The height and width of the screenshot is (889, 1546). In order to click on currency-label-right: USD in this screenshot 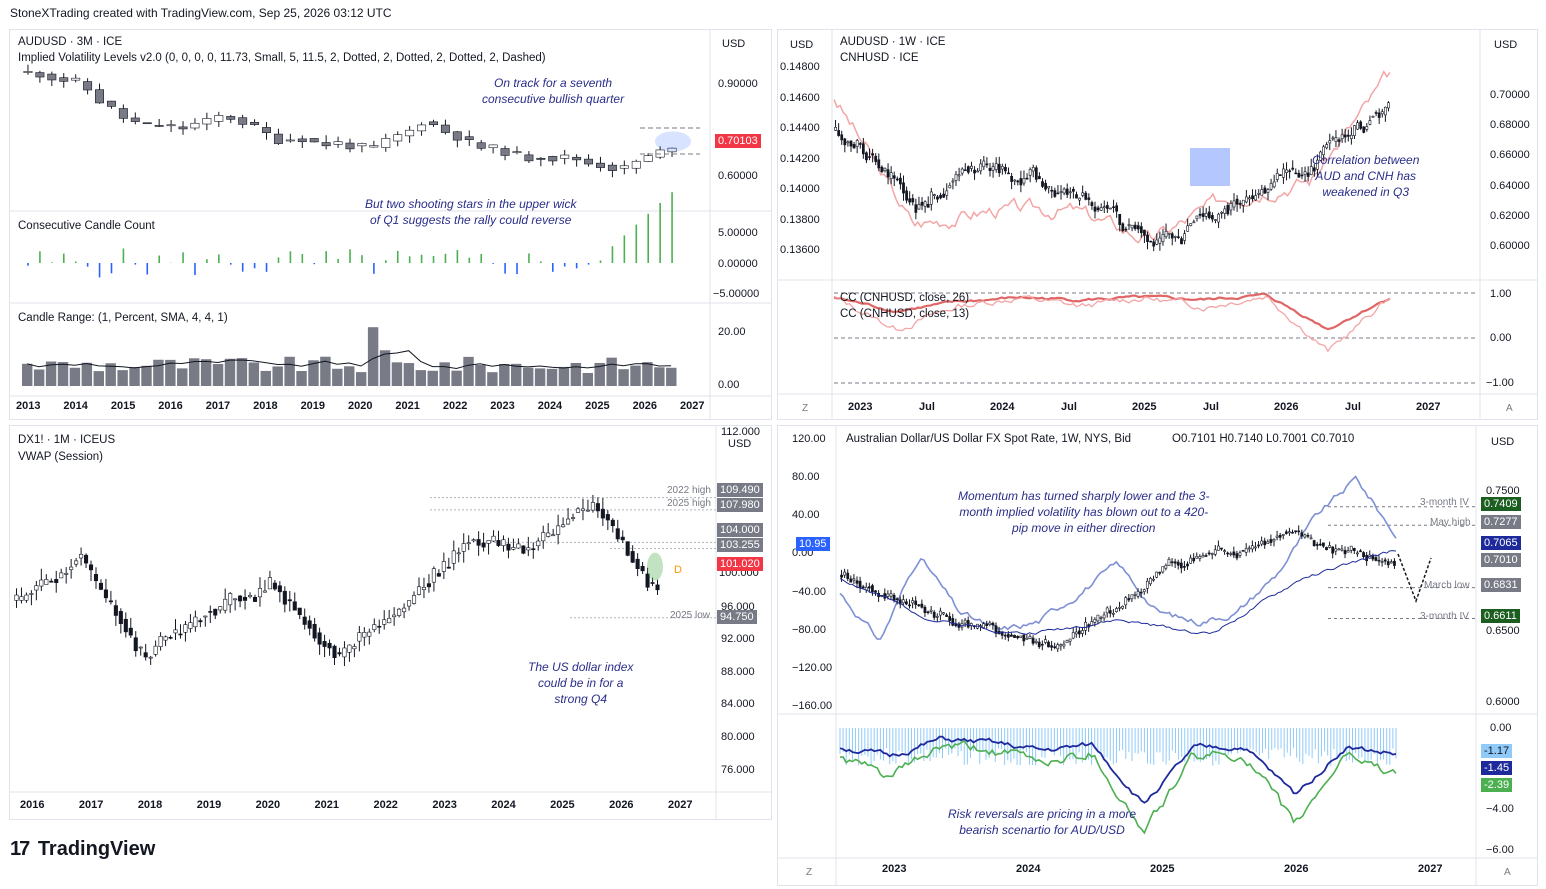, I will do `click(1506, 45)`.